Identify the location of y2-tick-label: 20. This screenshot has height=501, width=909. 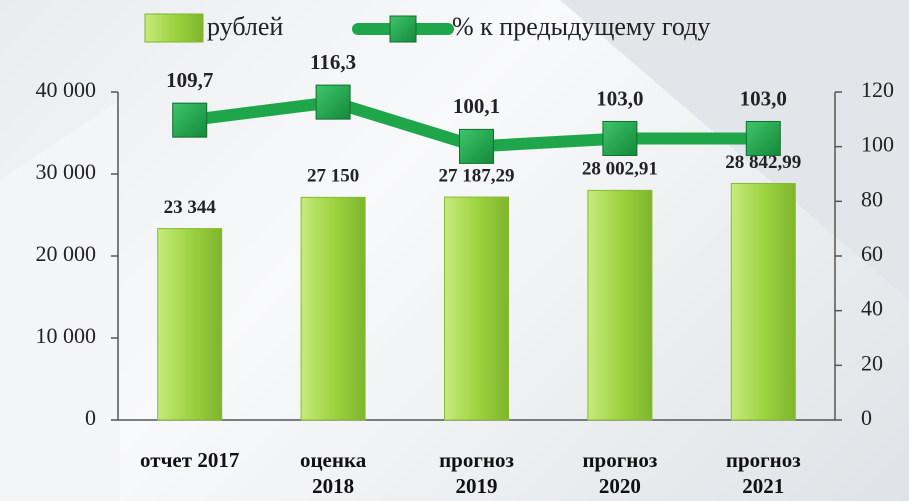
(872, 362).